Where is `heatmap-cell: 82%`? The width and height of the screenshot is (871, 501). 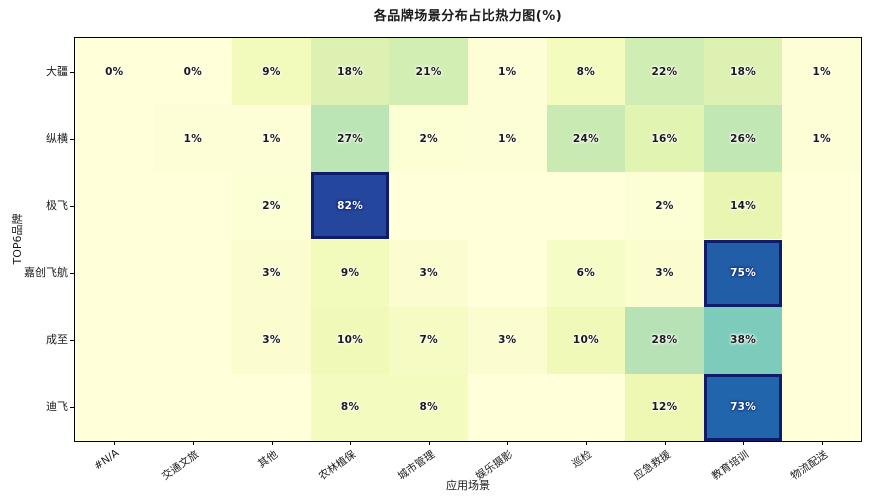
heatmap-cell: 82% is located at coordinates (350, 206).